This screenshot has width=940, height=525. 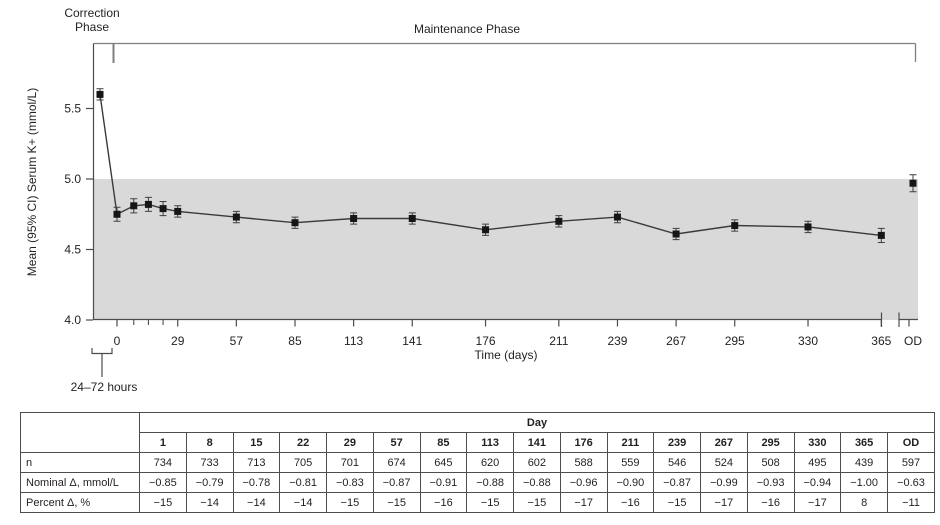 What do you see at coordinates (396, 442) in the screenshot?
I see `day-column-header: 57` at bounding box center [396, 442].